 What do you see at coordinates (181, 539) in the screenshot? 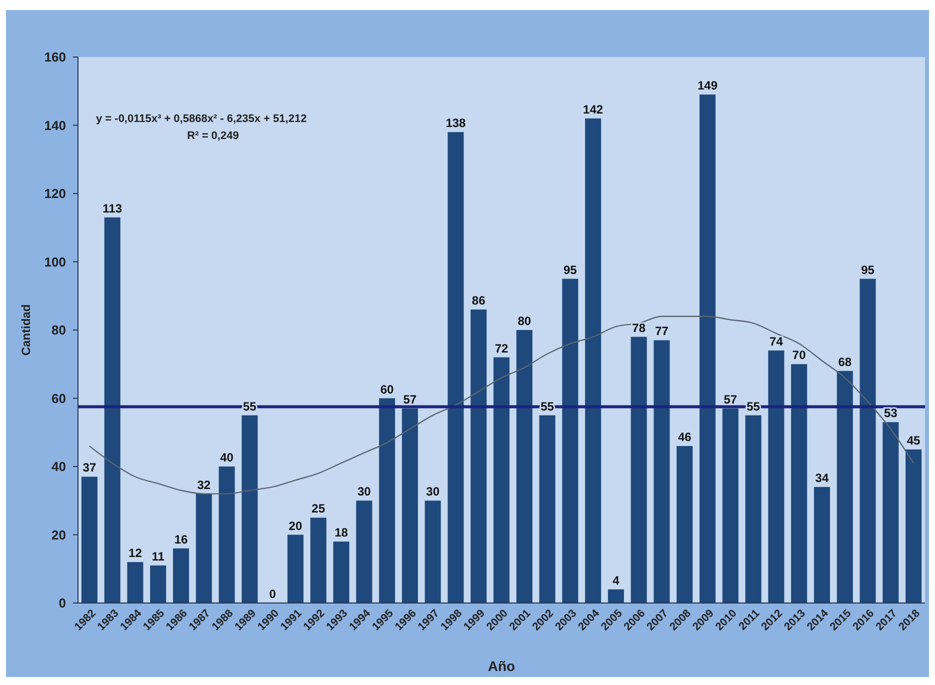
I see `data-label: 16` at bounding box center [181, 539].